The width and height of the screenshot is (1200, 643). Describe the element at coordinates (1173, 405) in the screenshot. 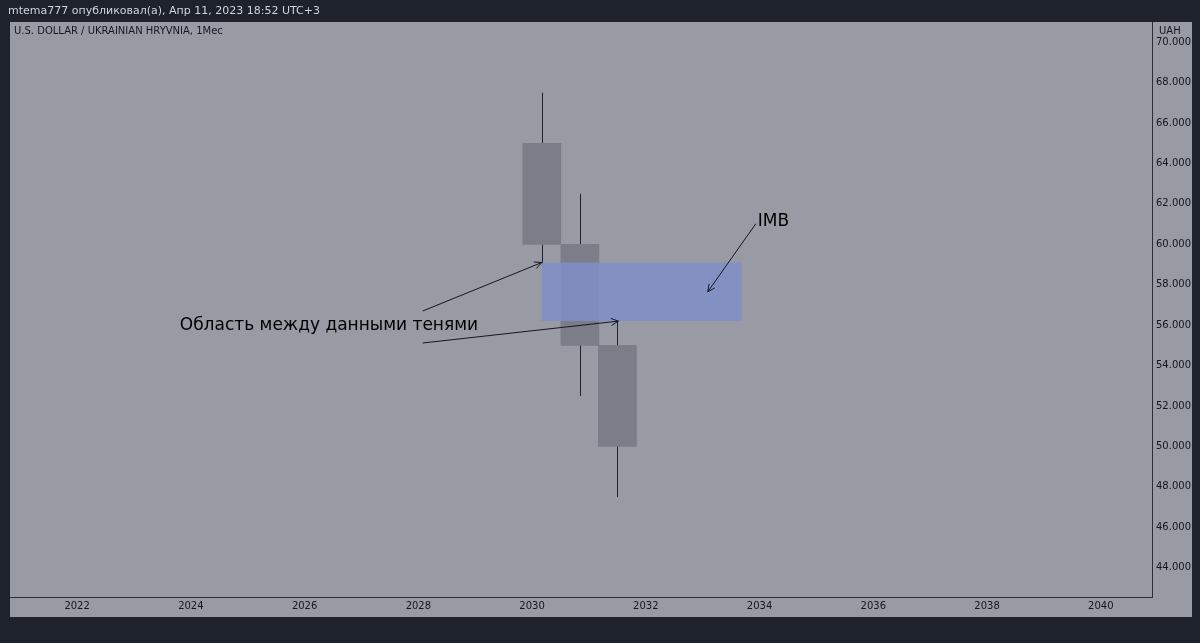

I see `y-tick-label: 52.000` at that location.